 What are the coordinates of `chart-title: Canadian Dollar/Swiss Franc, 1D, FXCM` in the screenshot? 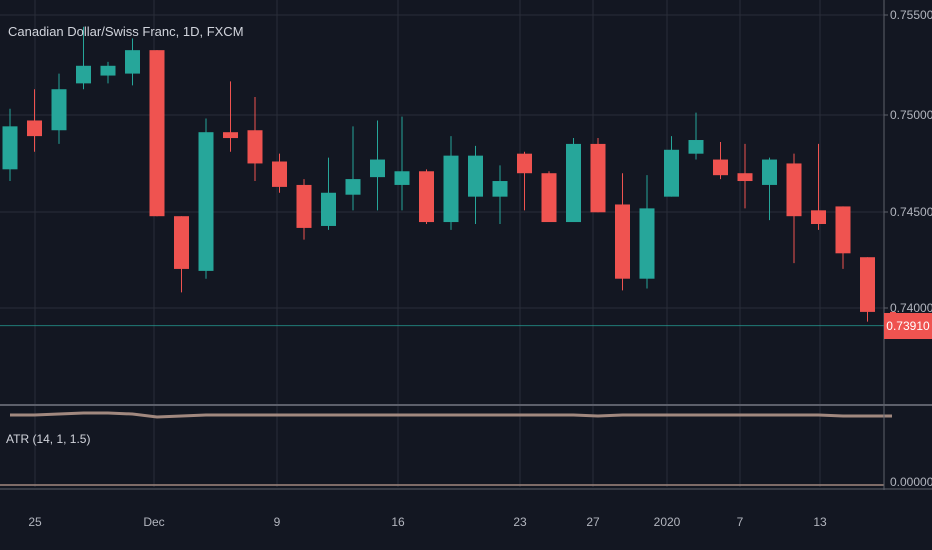 It's located at (126, 31).